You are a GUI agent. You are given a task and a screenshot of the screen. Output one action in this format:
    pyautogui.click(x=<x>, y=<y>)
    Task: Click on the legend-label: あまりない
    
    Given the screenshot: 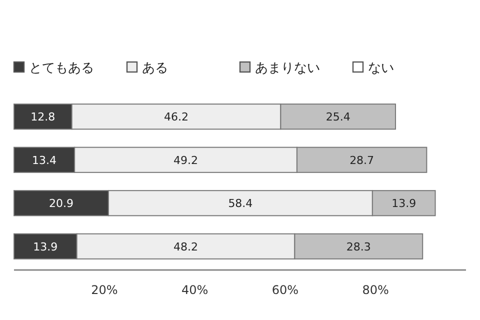 What is the action you would take?
    pyautogui.click(x=287, y=68)
    